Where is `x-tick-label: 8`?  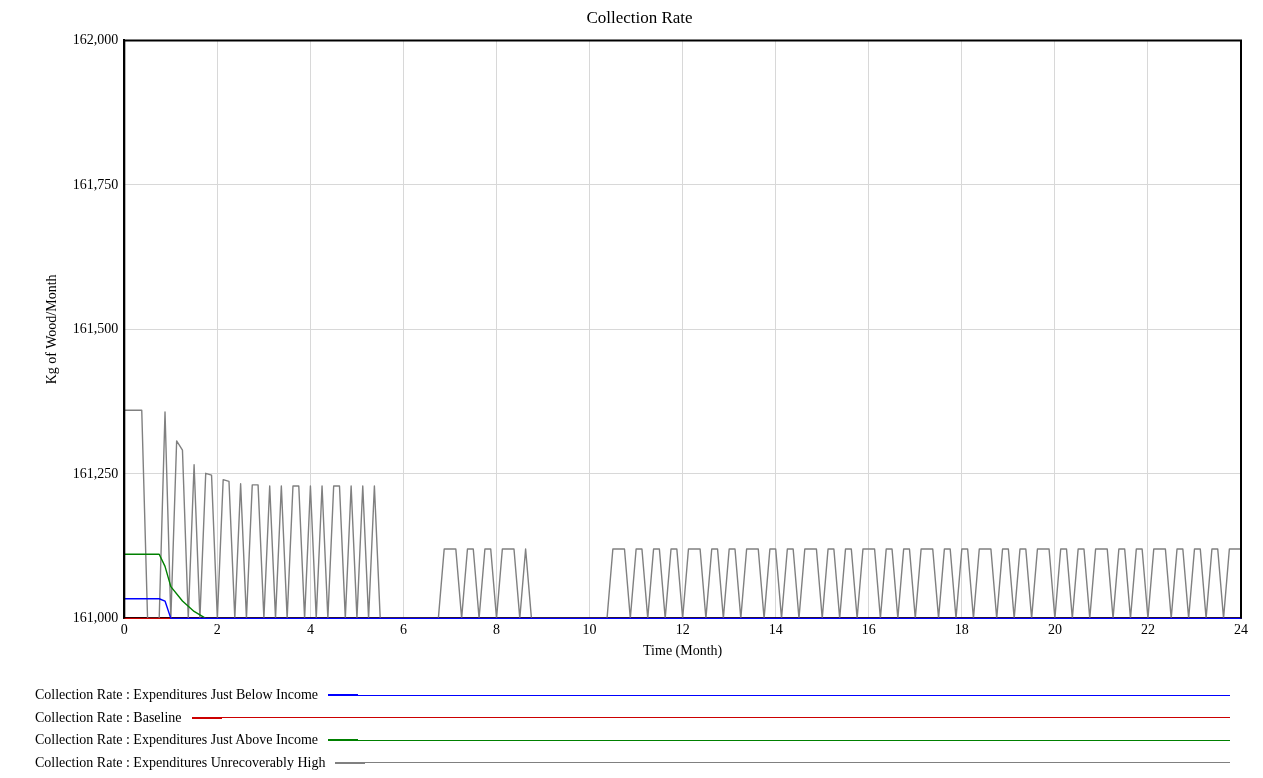
x-tick-label: 8 is located at coordinates (497, 630).